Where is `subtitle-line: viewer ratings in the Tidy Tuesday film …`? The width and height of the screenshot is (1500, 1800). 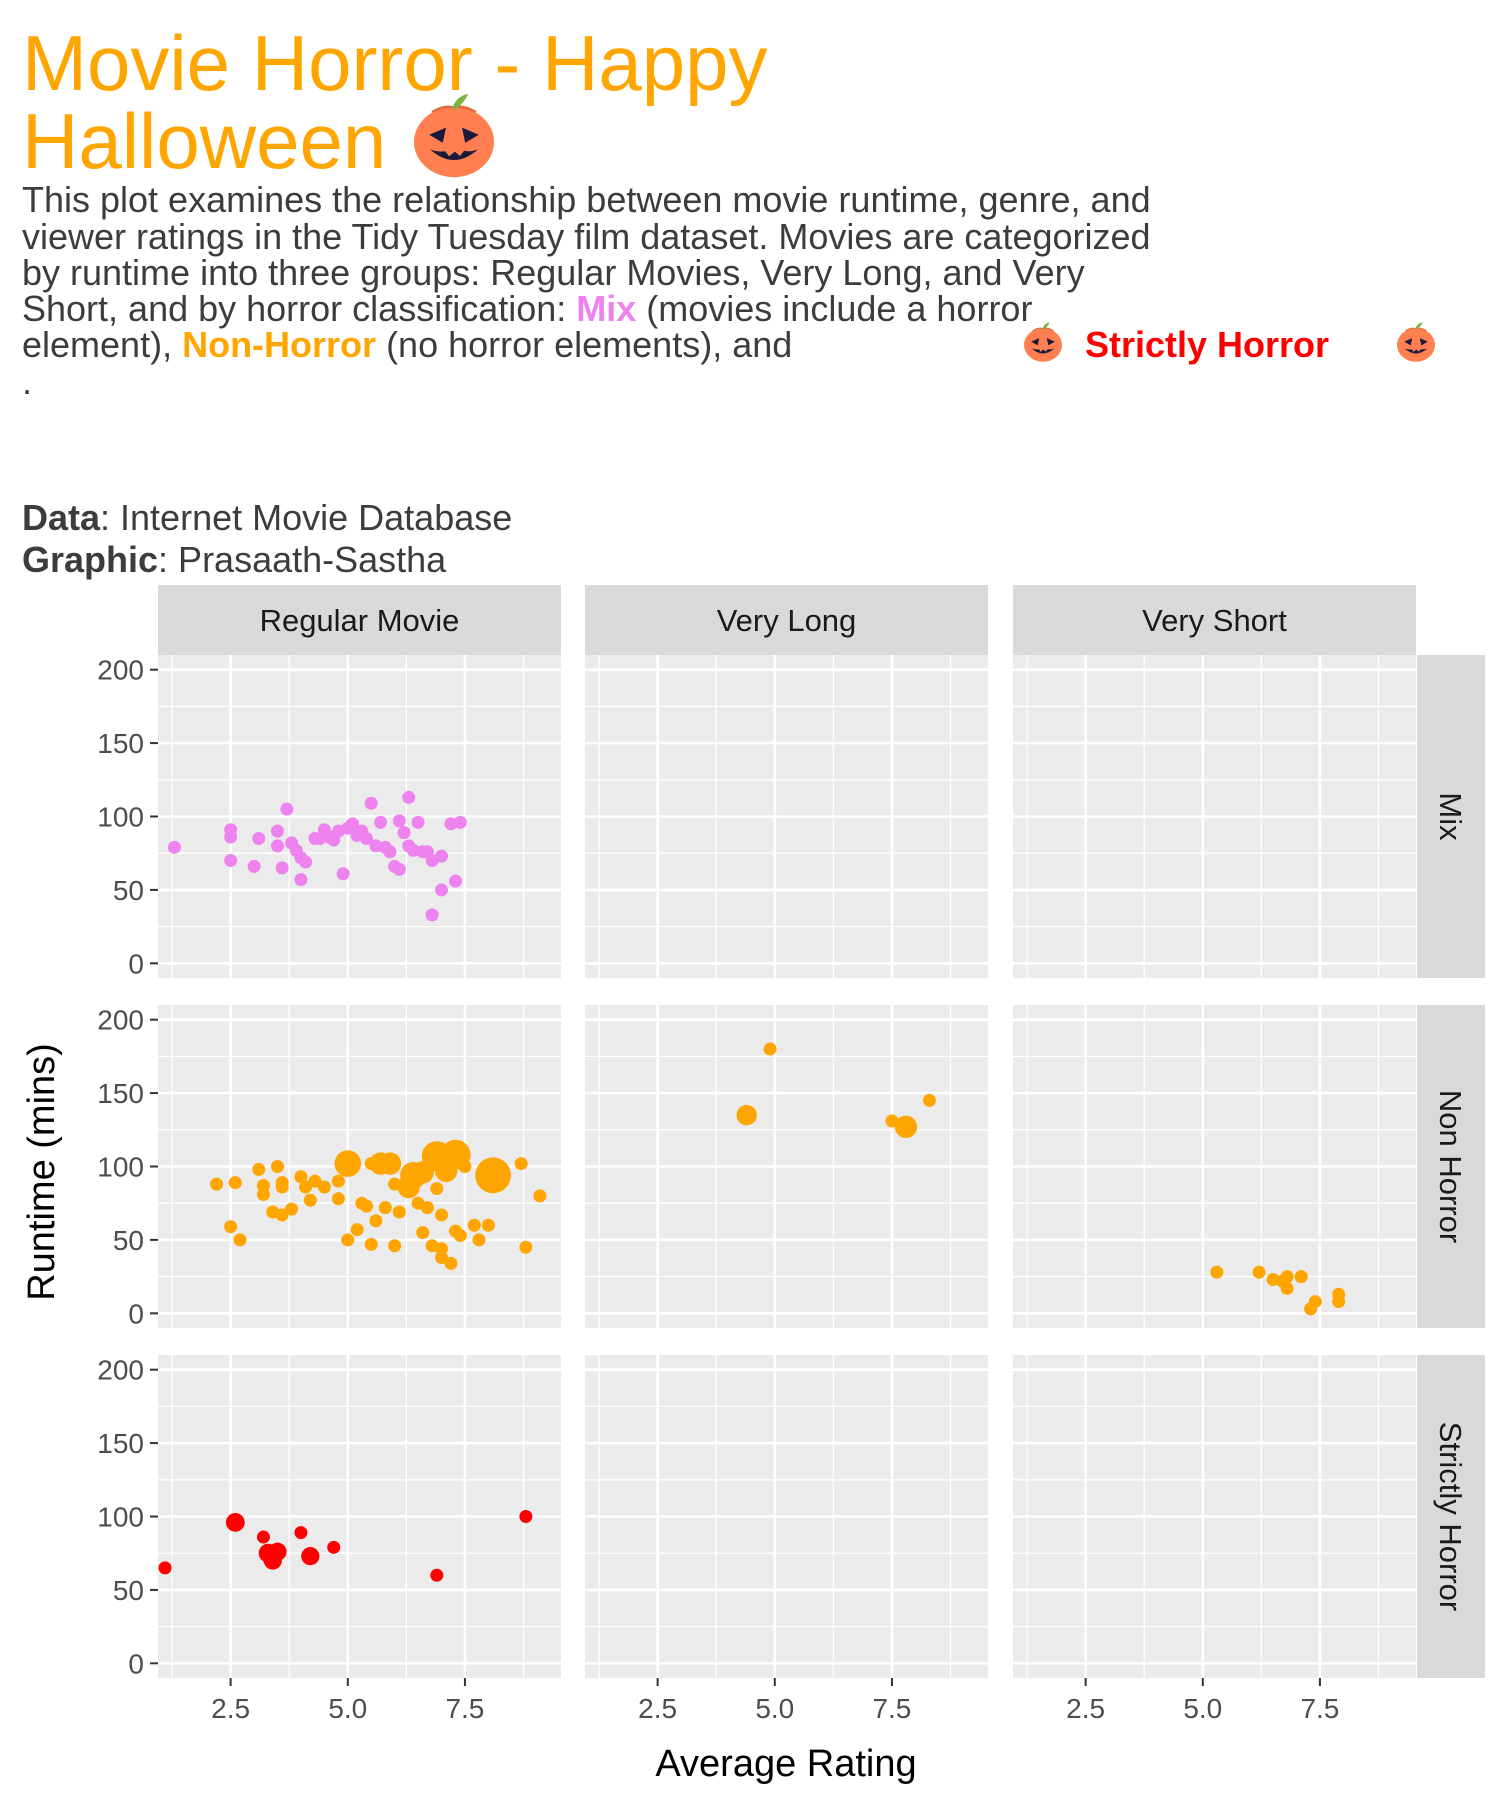 subtitle-line: viewer ratings in the Tidy Tuesday film … is located at coordinates (586, 236).